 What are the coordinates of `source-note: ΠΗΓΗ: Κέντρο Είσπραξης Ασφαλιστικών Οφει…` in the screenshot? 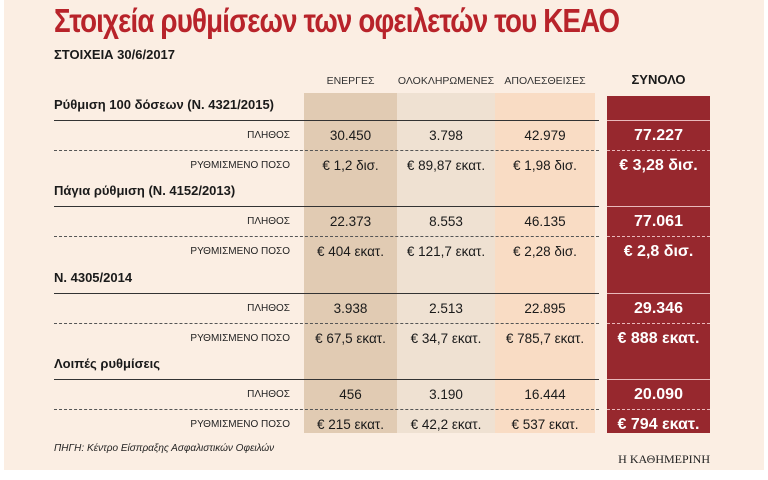 It's located at (164, 448).